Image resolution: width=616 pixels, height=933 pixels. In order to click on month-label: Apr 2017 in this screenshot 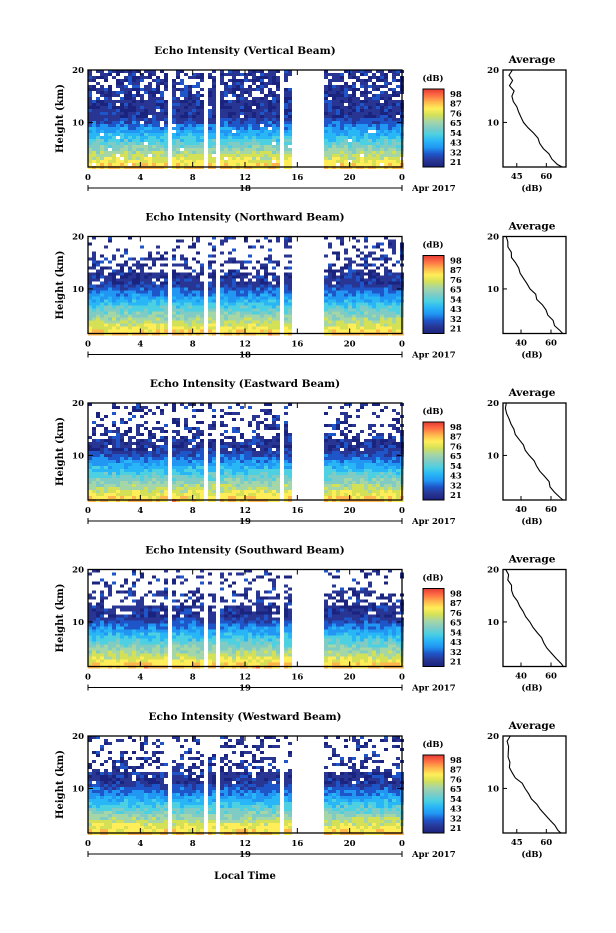, I will do `click(433, 189)`.